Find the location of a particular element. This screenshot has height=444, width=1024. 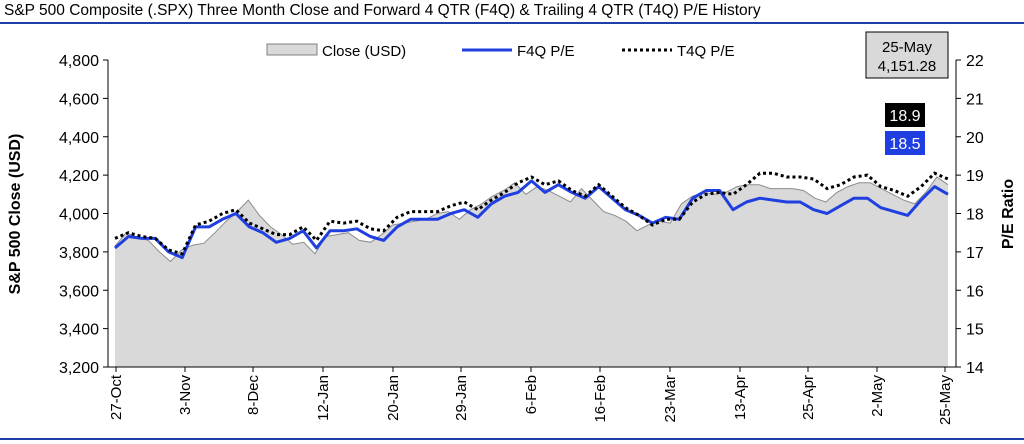

x-tick-label: 29-Jan is located at coordinates (461, 398).